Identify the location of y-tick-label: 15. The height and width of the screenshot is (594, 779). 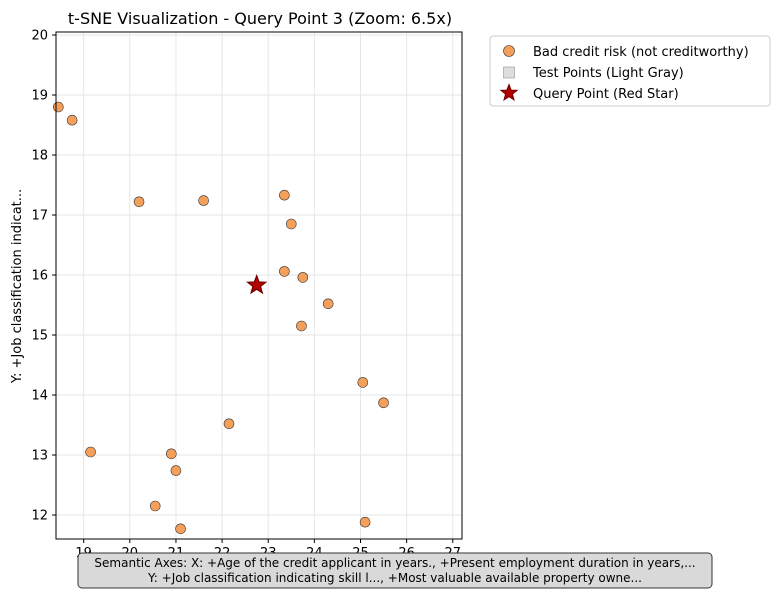
(39, 336).